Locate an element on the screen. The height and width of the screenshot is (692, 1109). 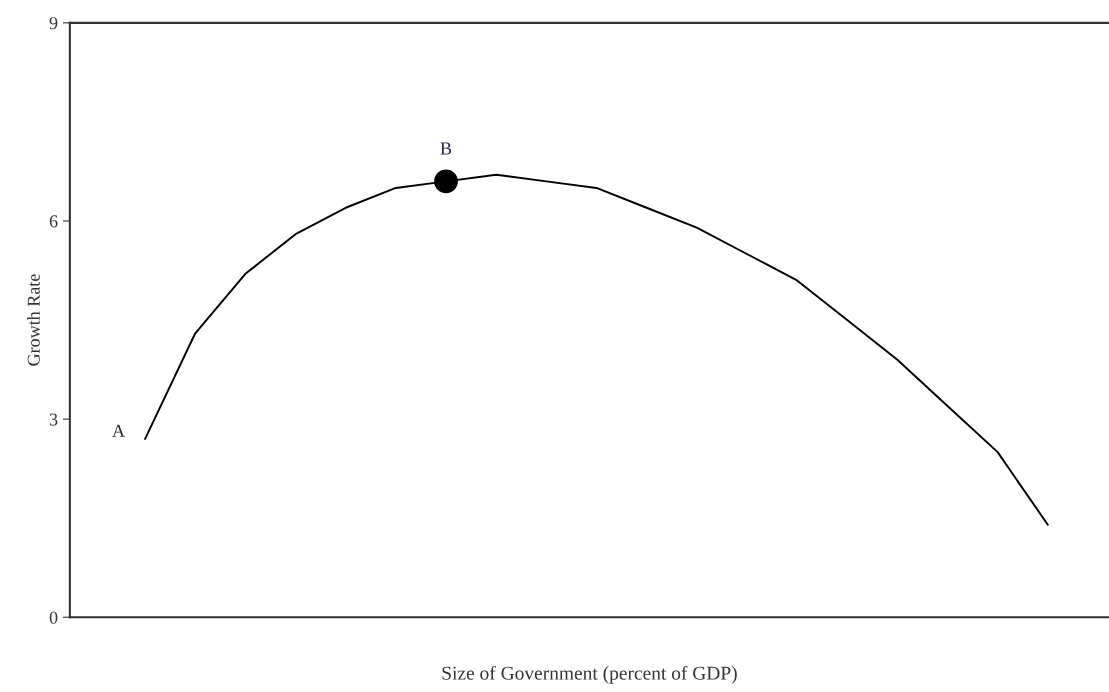
y-tick-label: 0 is located at coordinates (53, 617).